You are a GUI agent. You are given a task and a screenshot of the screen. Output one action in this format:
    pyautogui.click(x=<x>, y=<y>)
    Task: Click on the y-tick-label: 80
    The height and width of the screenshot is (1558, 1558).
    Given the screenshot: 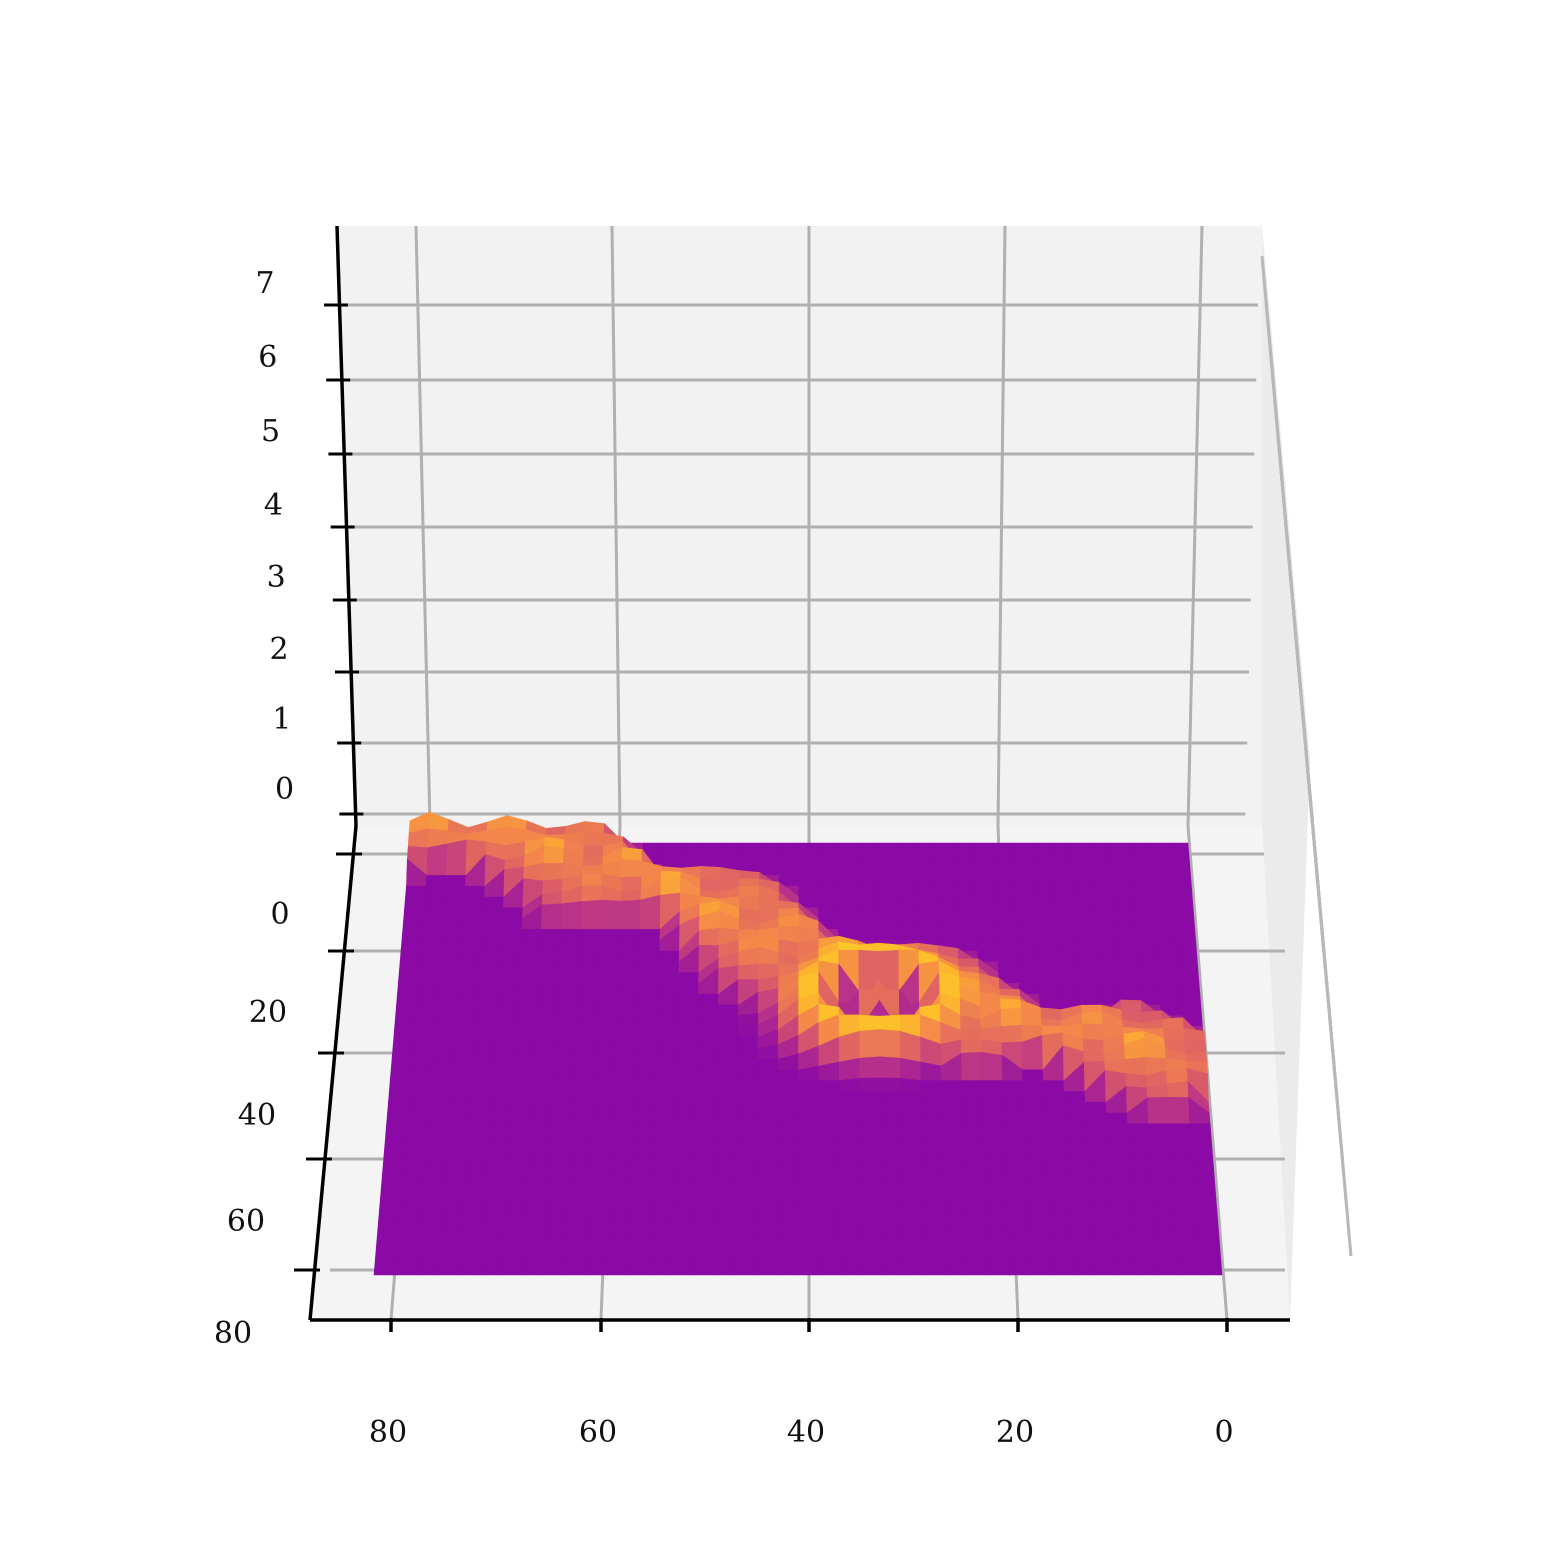 What is the action you would take?
    pyautogui.click(x=233, y=1333)
    